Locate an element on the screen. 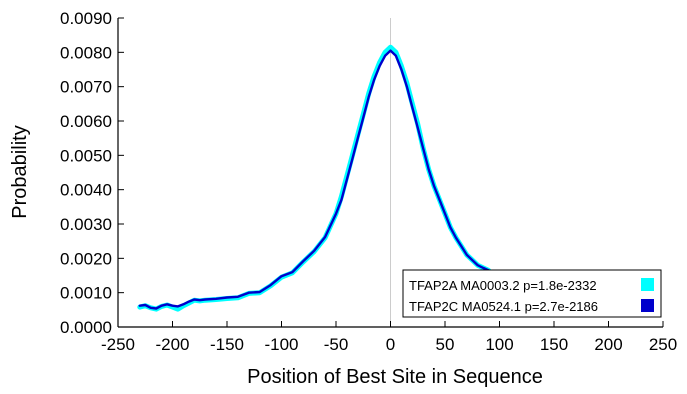  x-tick-label: -50 is located at coordinates (336, 344).